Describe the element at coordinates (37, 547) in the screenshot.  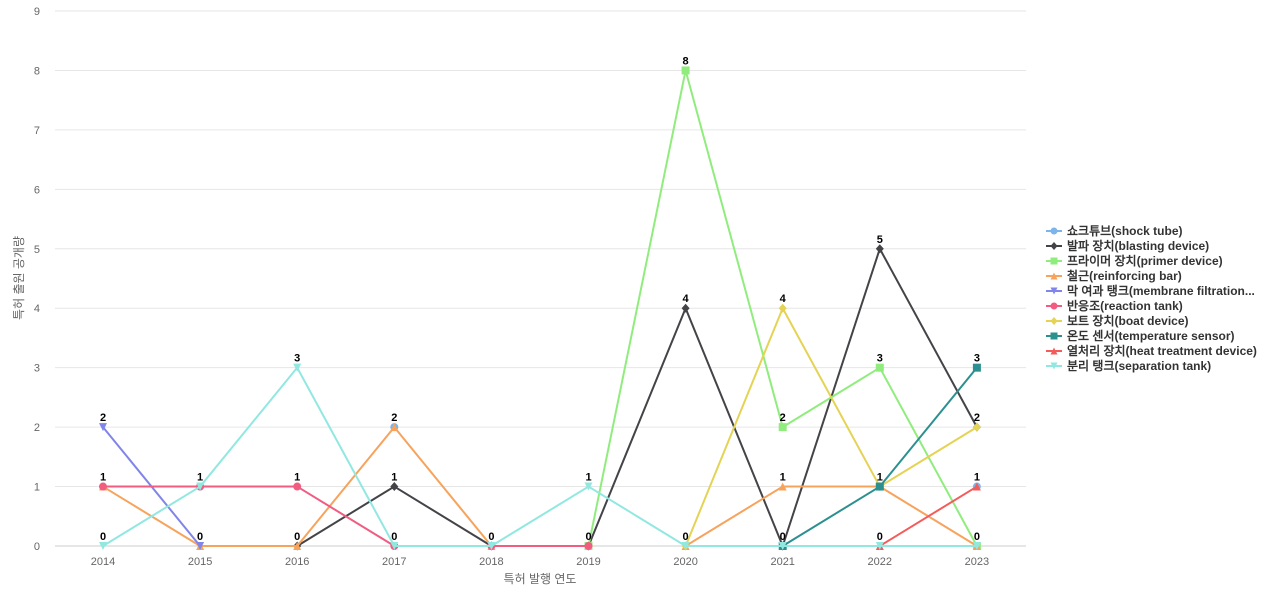
I see `y-tick-label: 0` at that location.